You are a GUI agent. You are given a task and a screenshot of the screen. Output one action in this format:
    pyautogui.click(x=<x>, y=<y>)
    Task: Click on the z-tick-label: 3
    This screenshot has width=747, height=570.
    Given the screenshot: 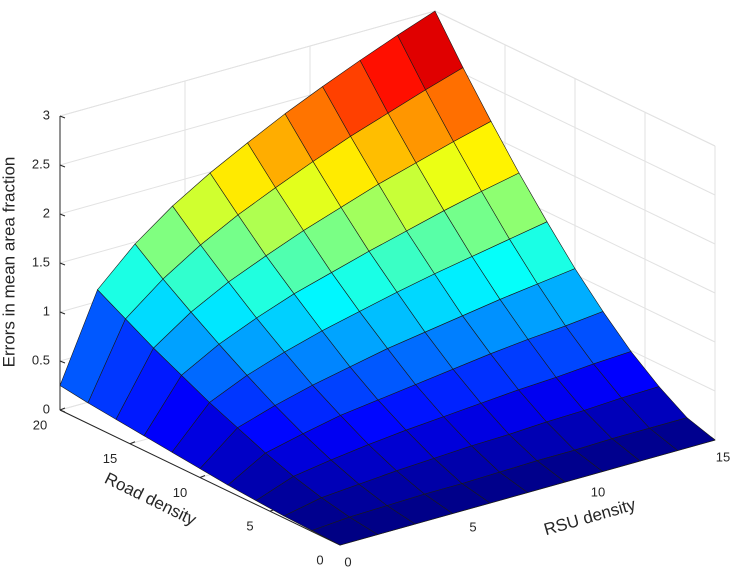 What is the action you would take?
    pyautogui.click(x=46, y=114)
    